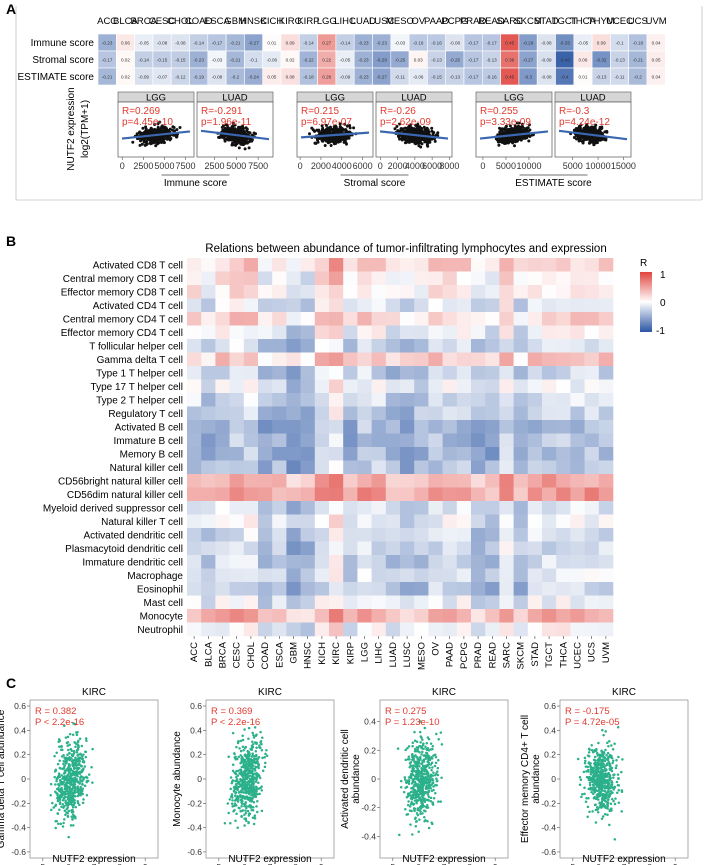  Describe the element at coordinates (56, 77) in the screenshot. I see `row-label: ESTIMATE score` at that location.